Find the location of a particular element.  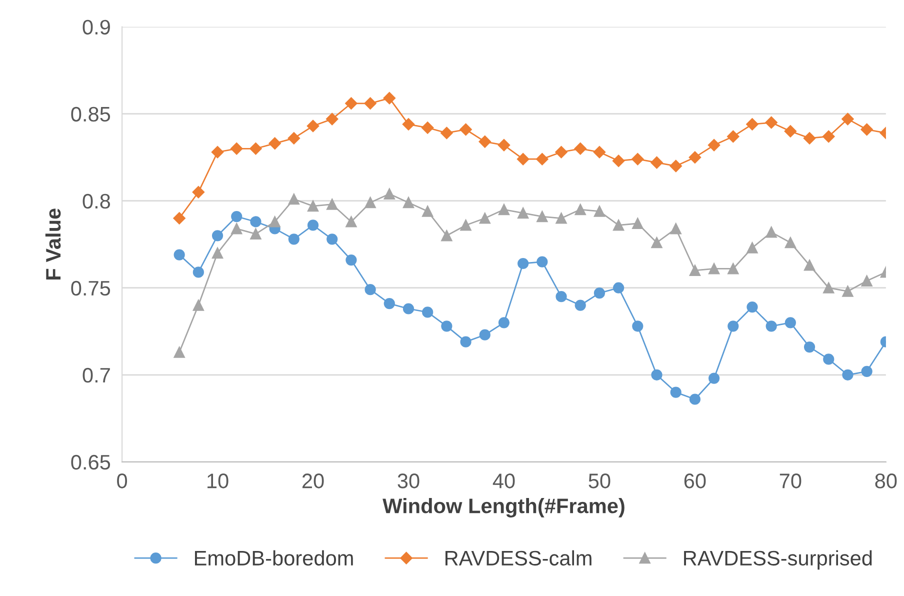

x-tick-label: 10 is located at coordinates (218, 481).